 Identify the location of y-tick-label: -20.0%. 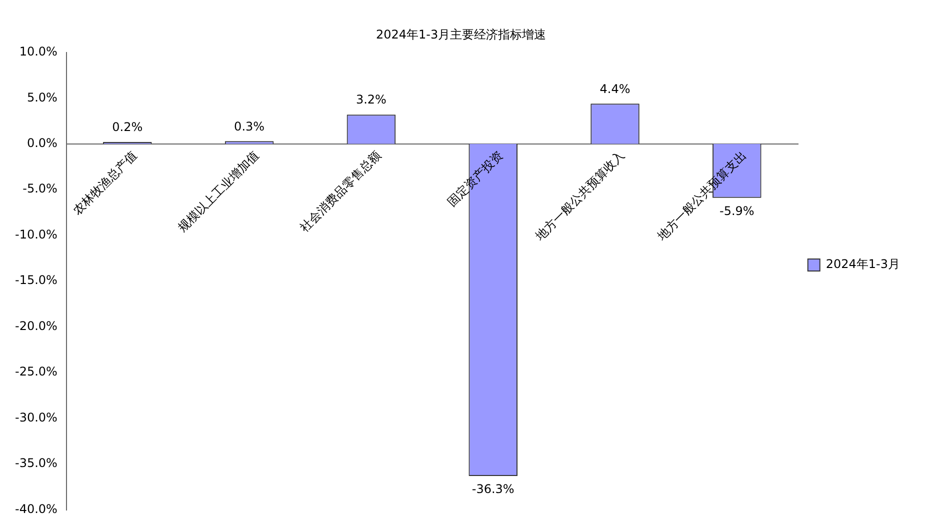
(36, 325).